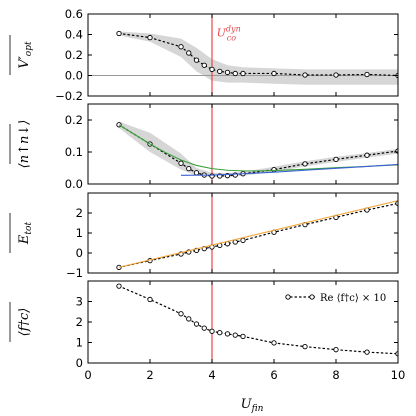 Image resolution: width=416 pixels, height=416 pixels. I want to click on x-axis-title: Ufin, so click(252, 405).